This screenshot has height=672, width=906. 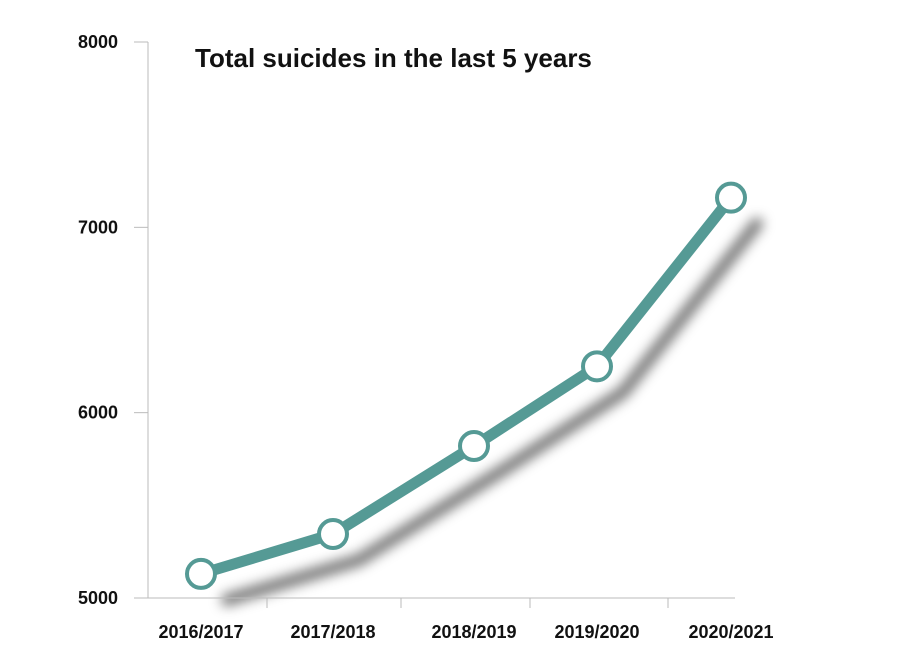 What do you see at coordinates (98, 227) in the screenshot?
I see `y-tick-label: 7000` at bounding box center [98, 227].